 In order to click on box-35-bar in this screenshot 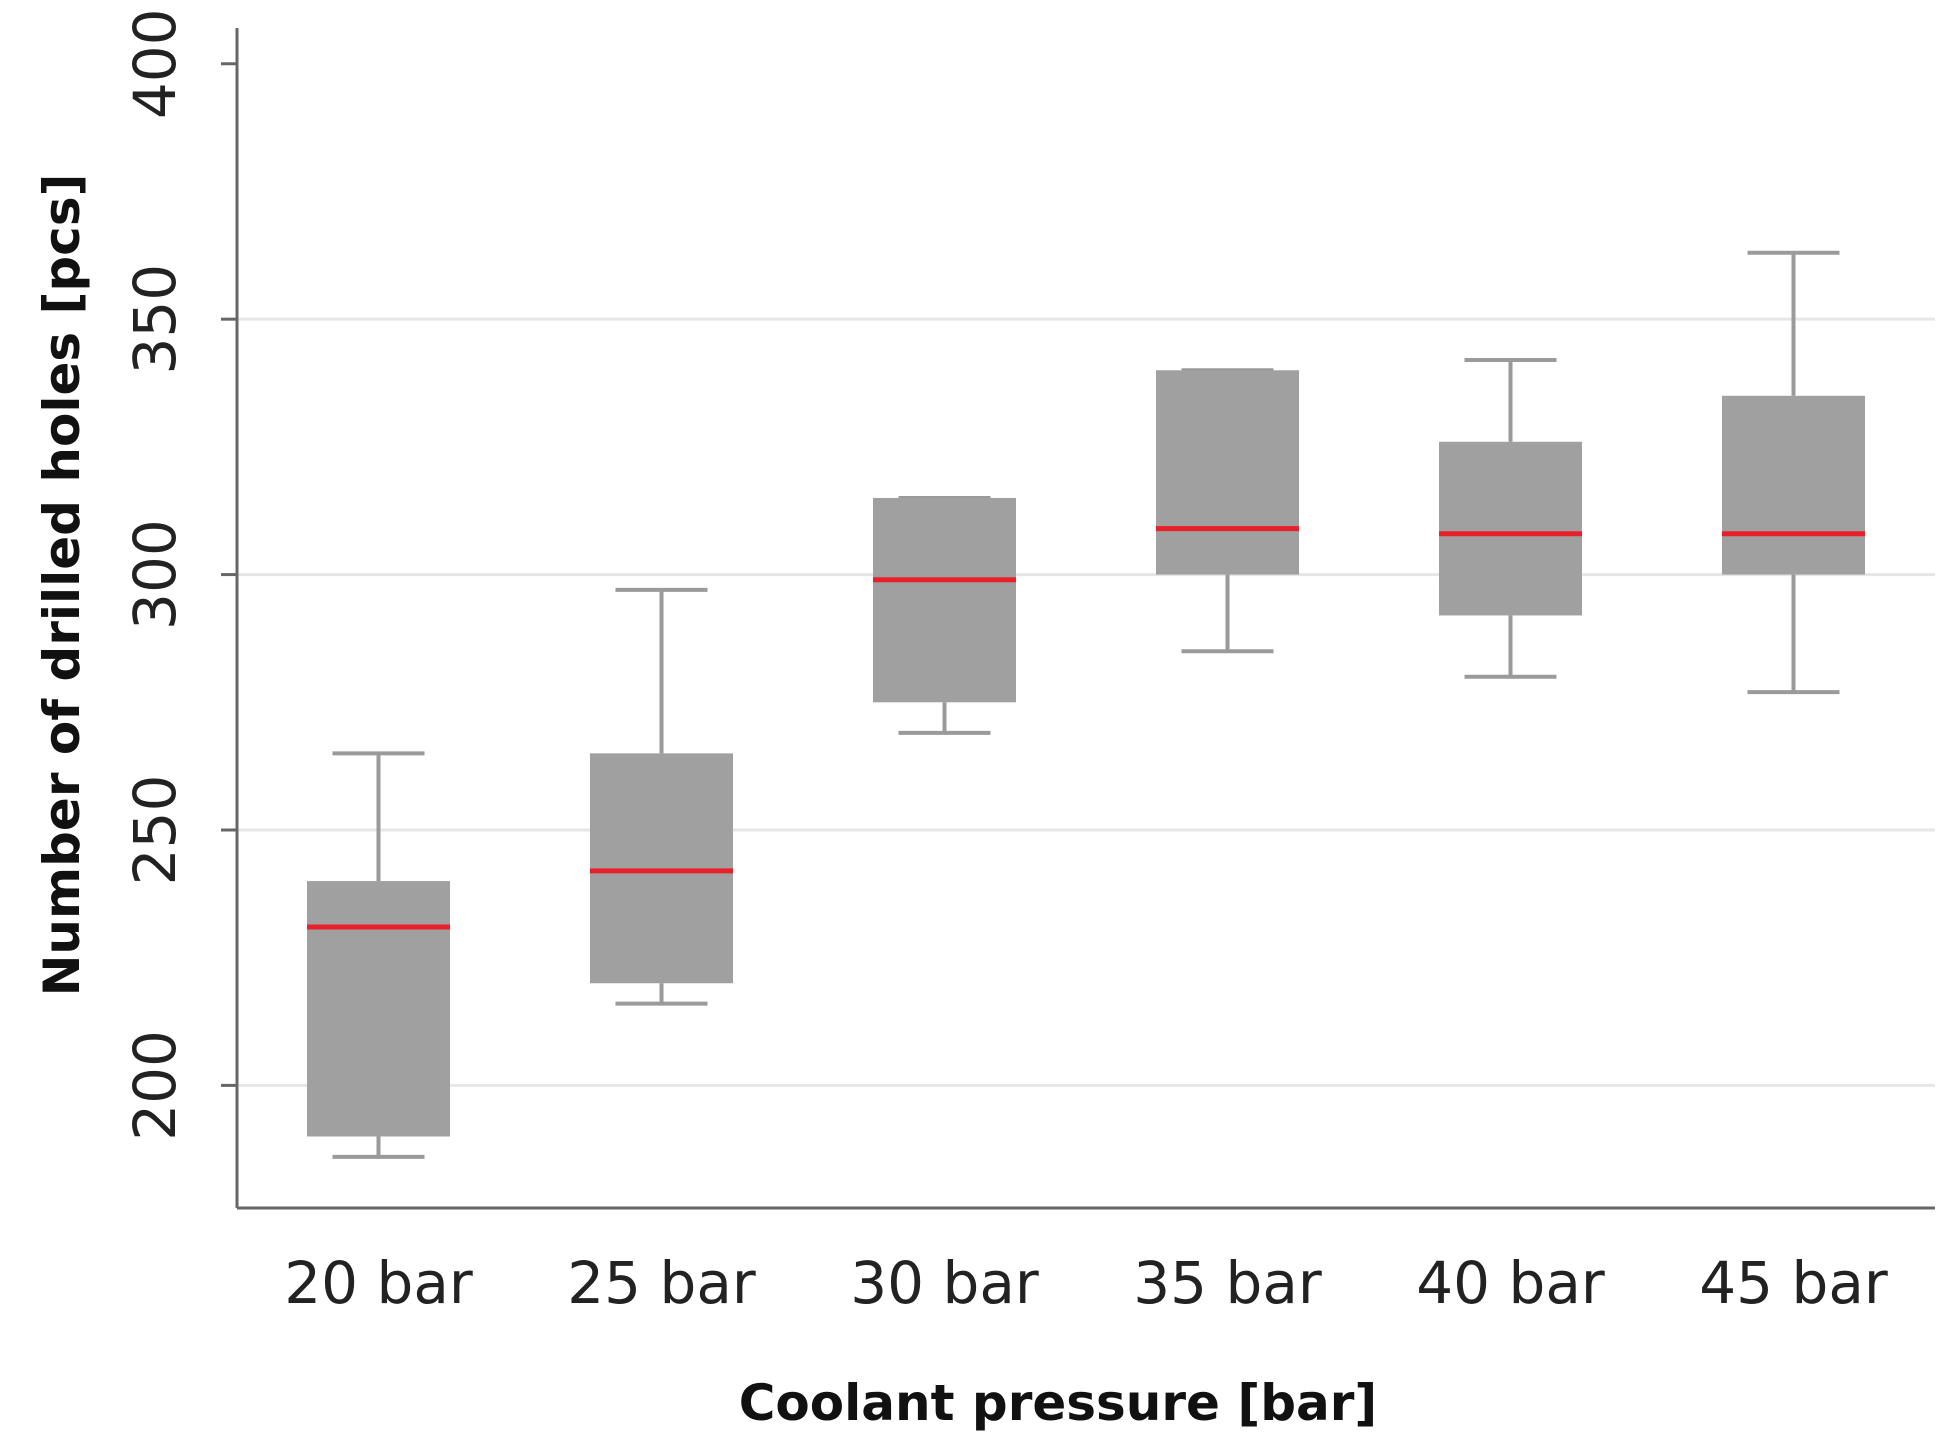, I will do `click(1227, 511)`.